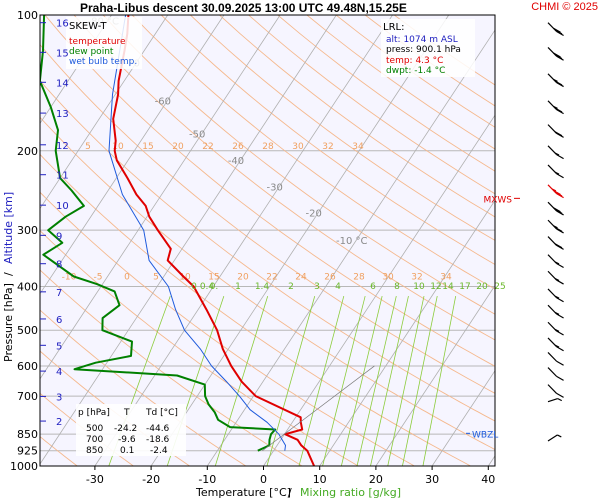  What do you see at coordinates (103, 62) in the screenshot?
I see `legend-wet-bulb: wet bulb temp.` at bounding box center [103, 62].